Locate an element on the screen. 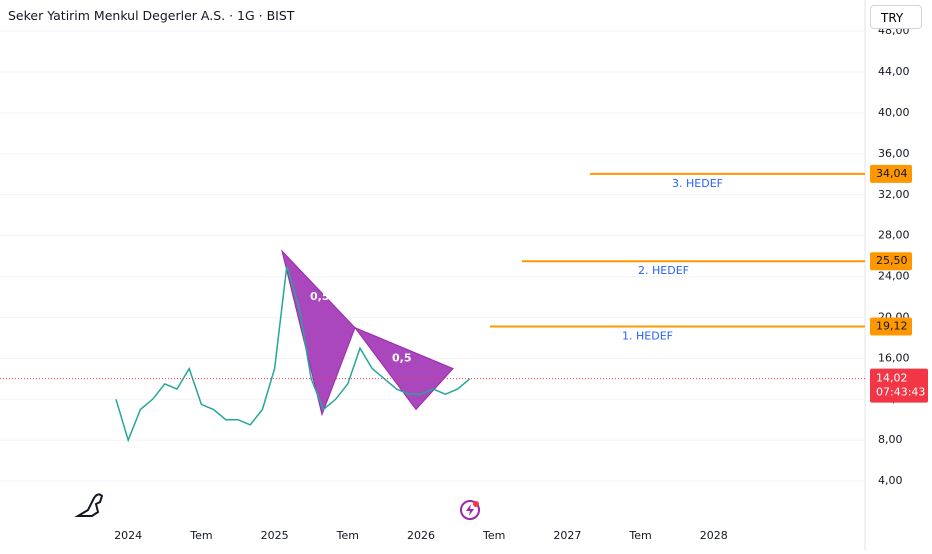 The image size is (932, 554). y-tick-label: 28,00 is located at coordinates (894, 235).